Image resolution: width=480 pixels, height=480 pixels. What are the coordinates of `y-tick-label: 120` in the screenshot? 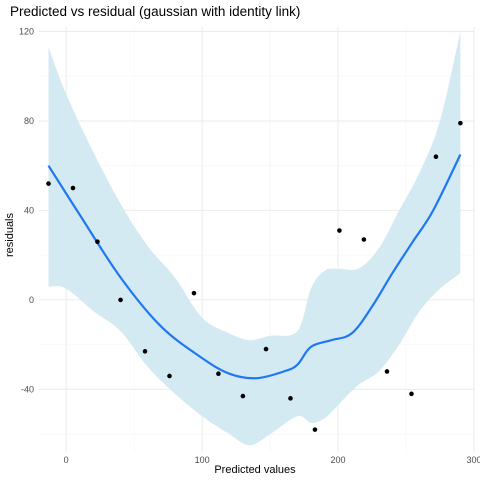 It's located at (26, 31).